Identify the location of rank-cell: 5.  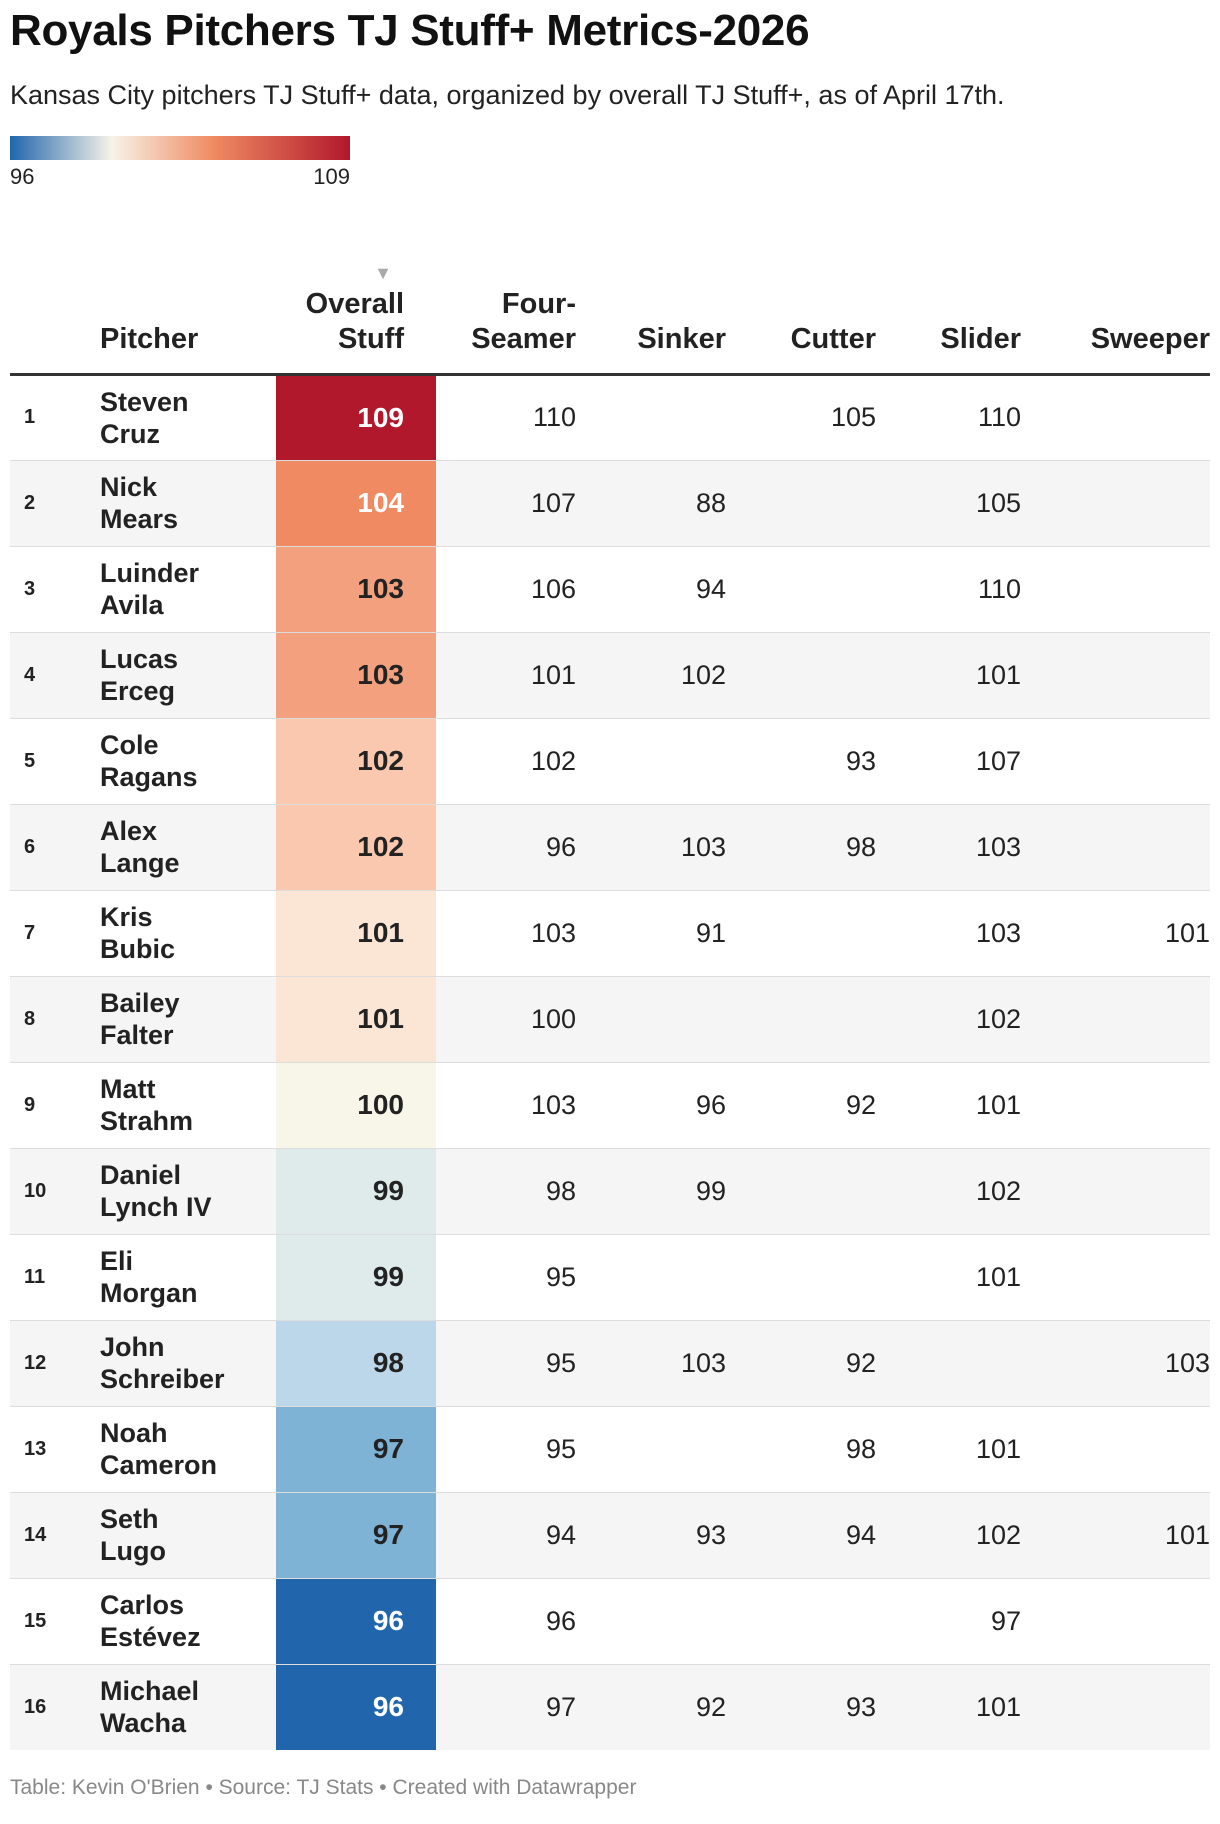
(30, 760).